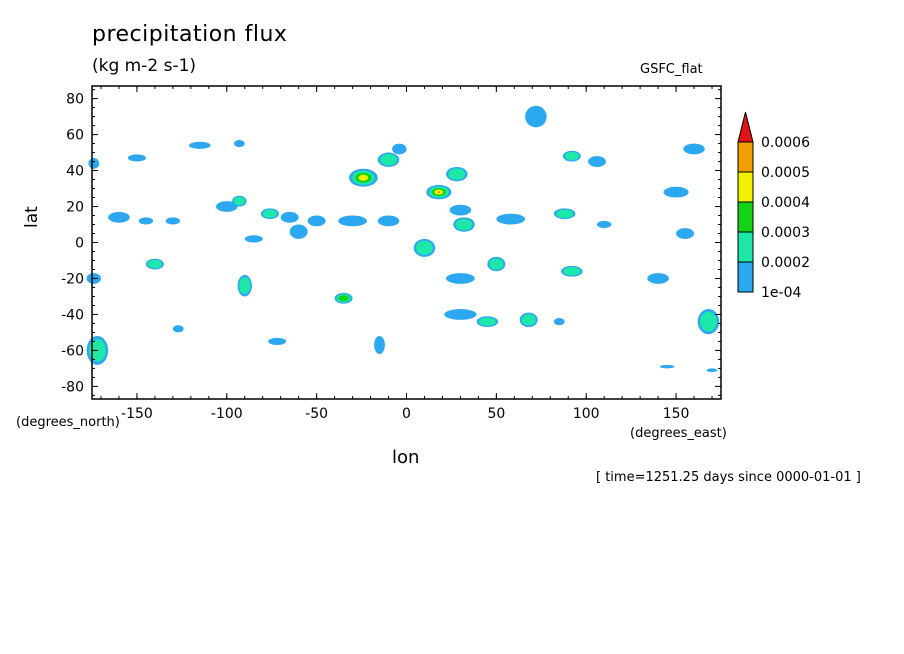  Describe the element at coordinates (79, 244) in the screenshot. I see `y-tick-label: 0` at that location.